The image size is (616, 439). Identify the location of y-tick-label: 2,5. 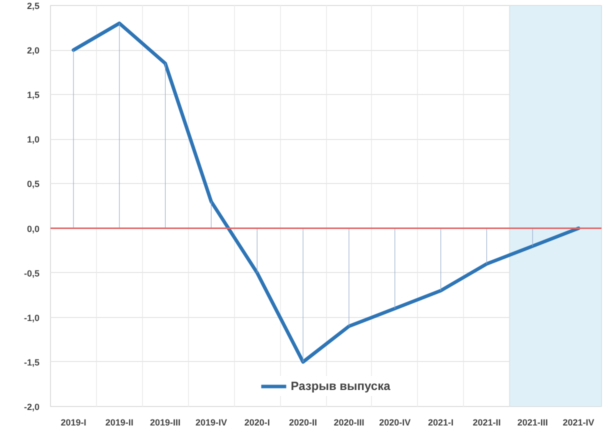
(33, 6).